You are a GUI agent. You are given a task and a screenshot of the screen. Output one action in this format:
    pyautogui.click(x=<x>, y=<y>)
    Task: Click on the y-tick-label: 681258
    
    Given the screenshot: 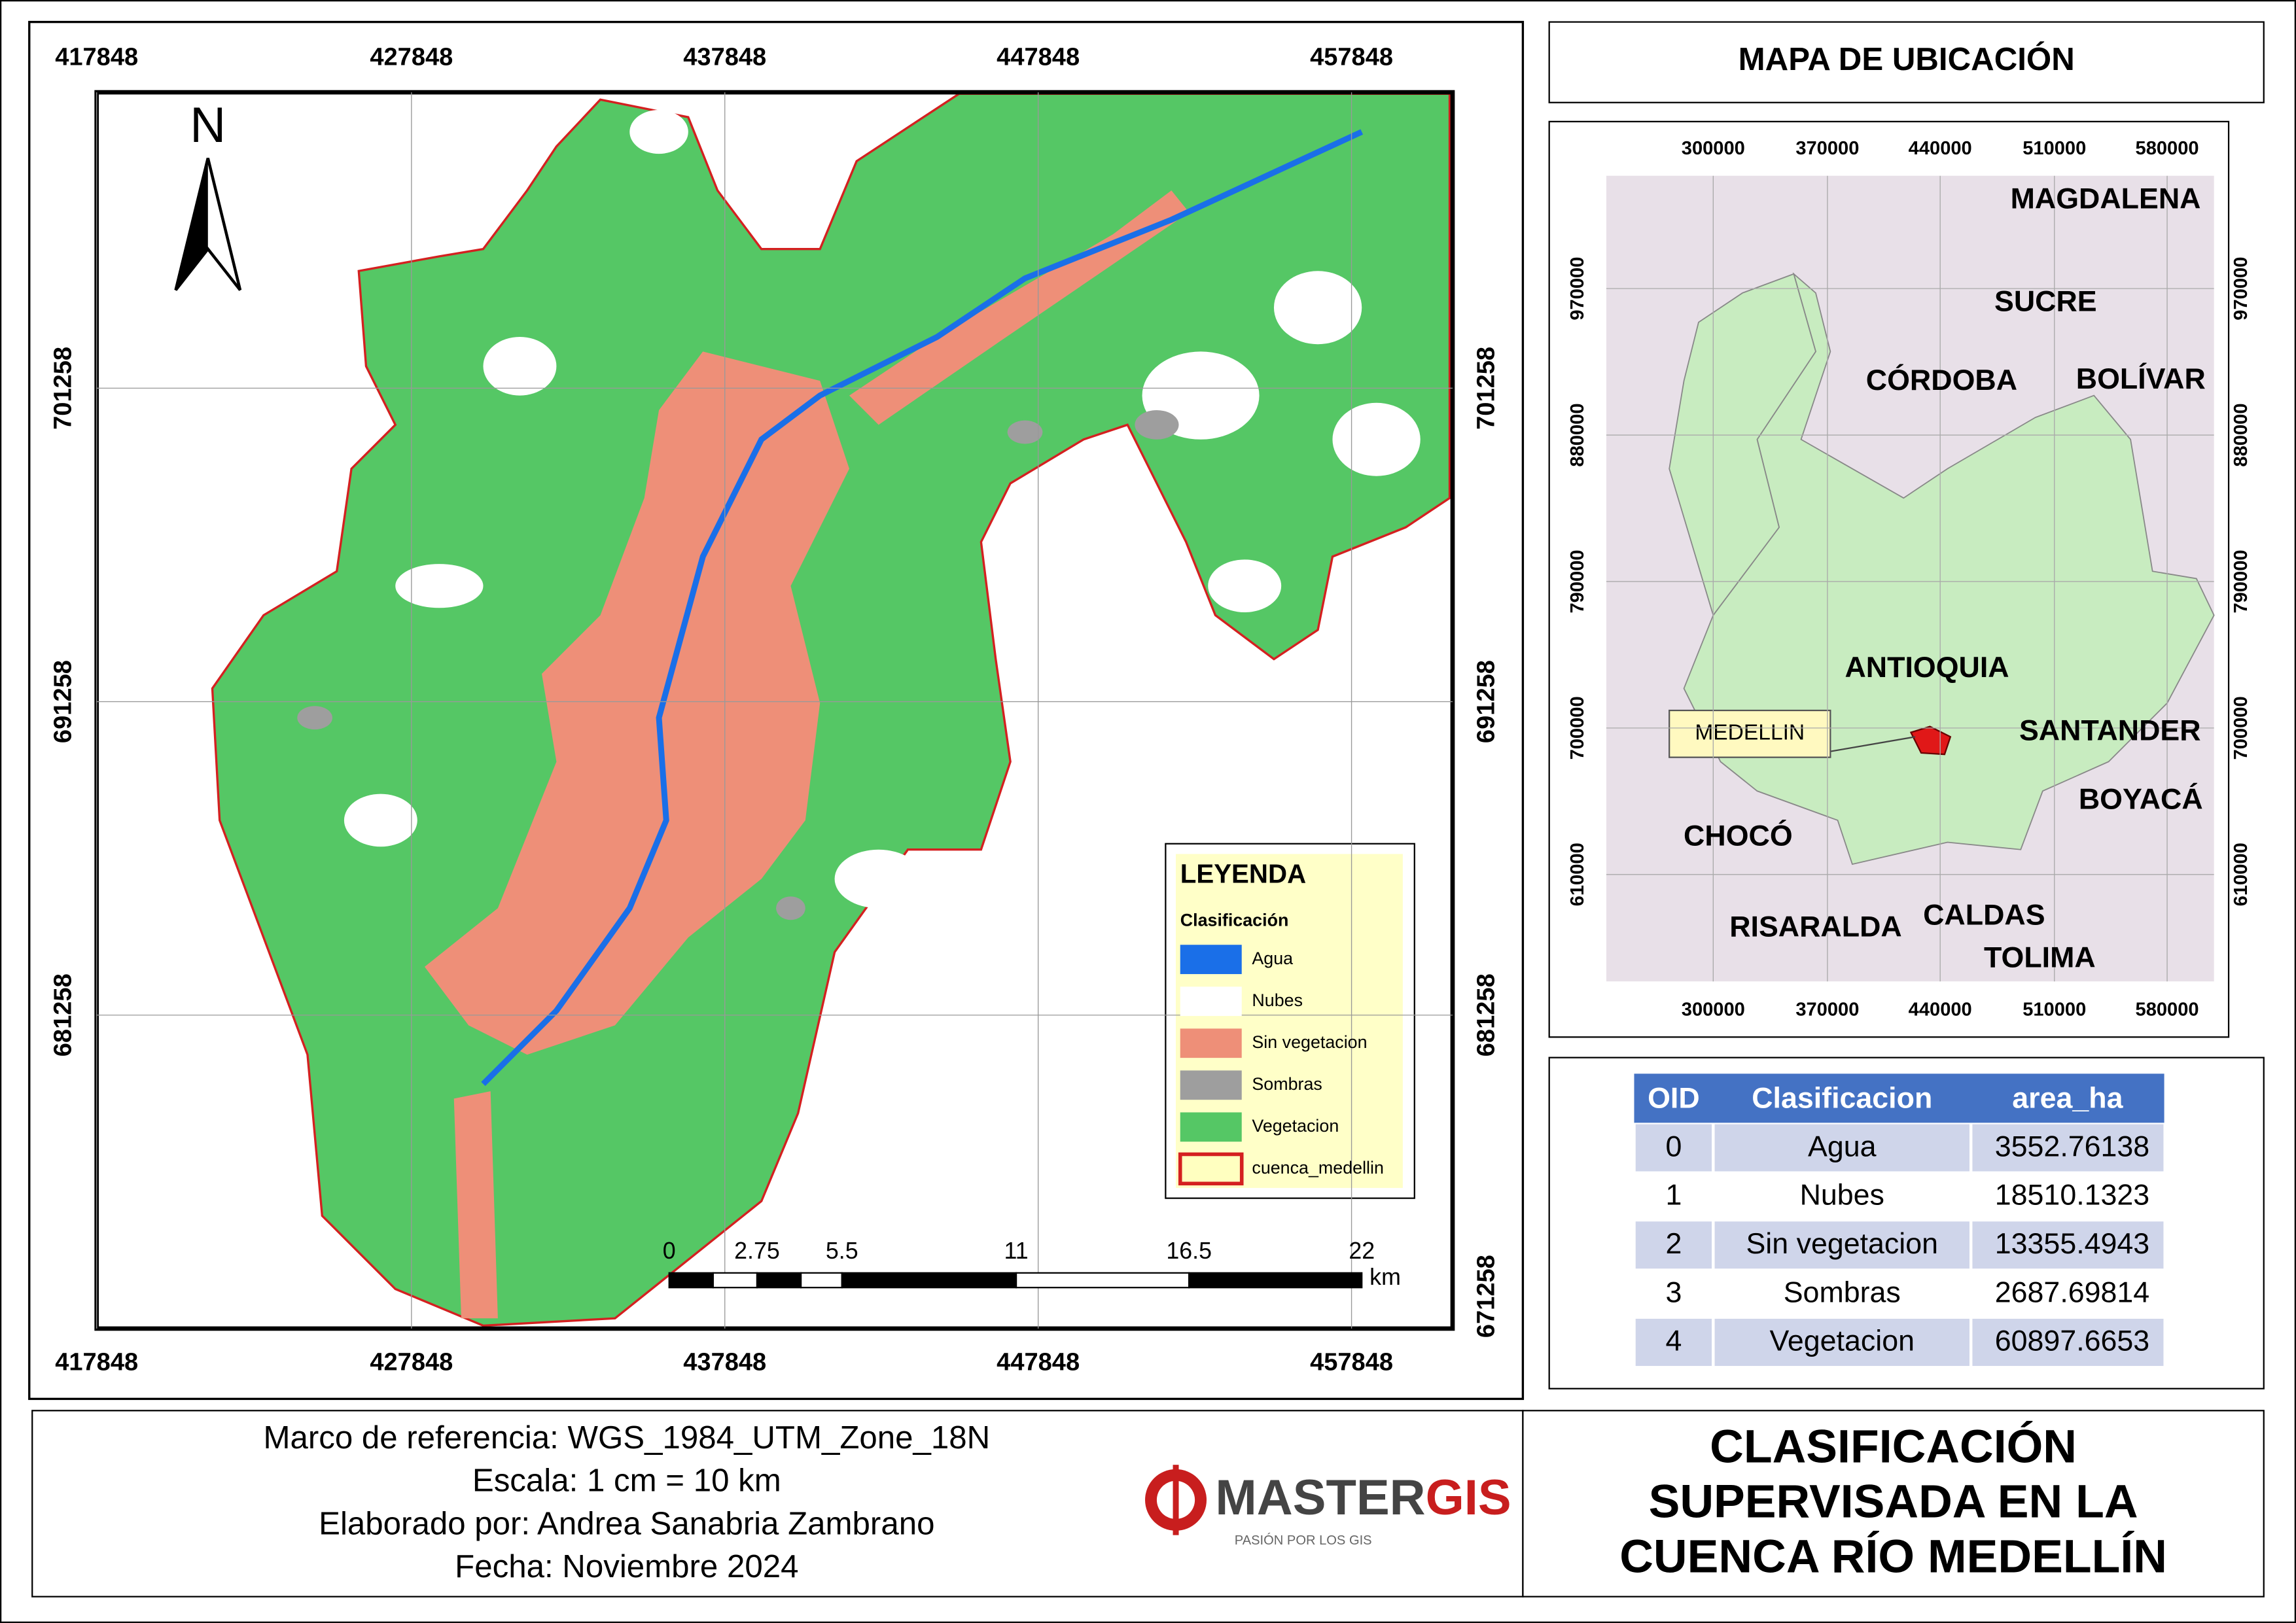 What is the action you would take?
    pyautogui.click(x=1487, y=1015)
    